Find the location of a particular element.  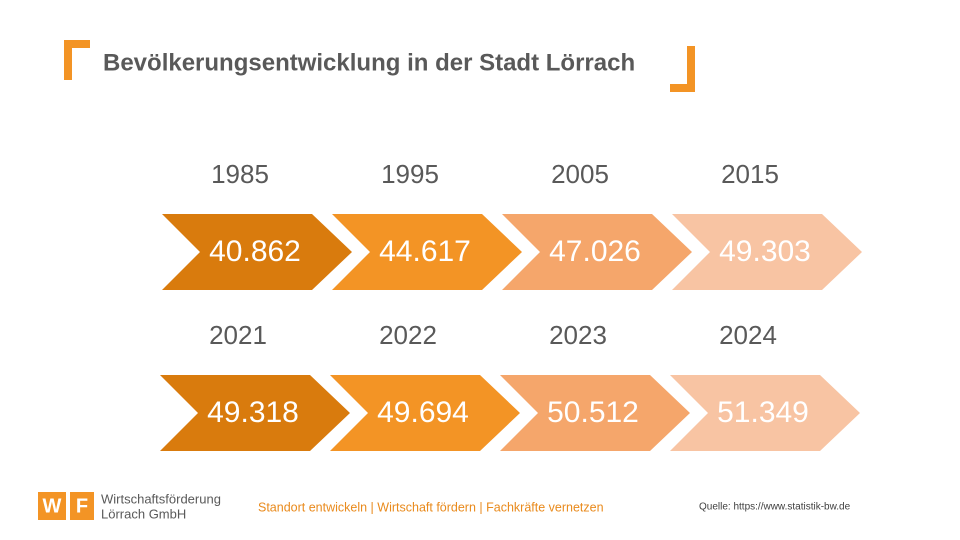

logo-letter: W is located at coordinates (52, 506).